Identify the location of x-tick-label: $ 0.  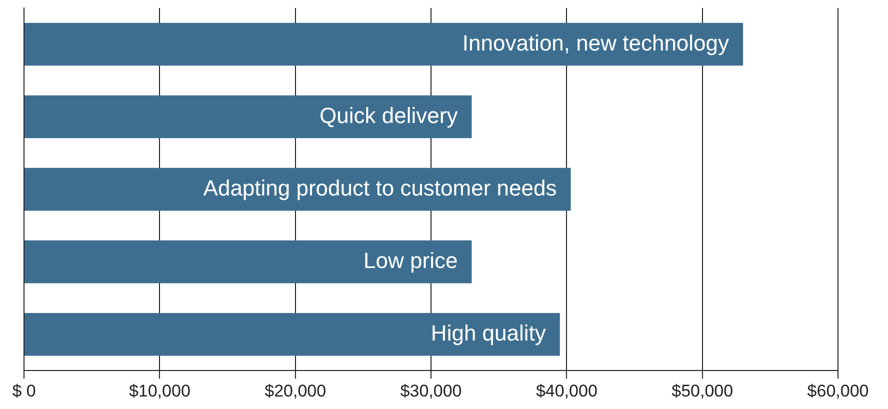
(24, 390).